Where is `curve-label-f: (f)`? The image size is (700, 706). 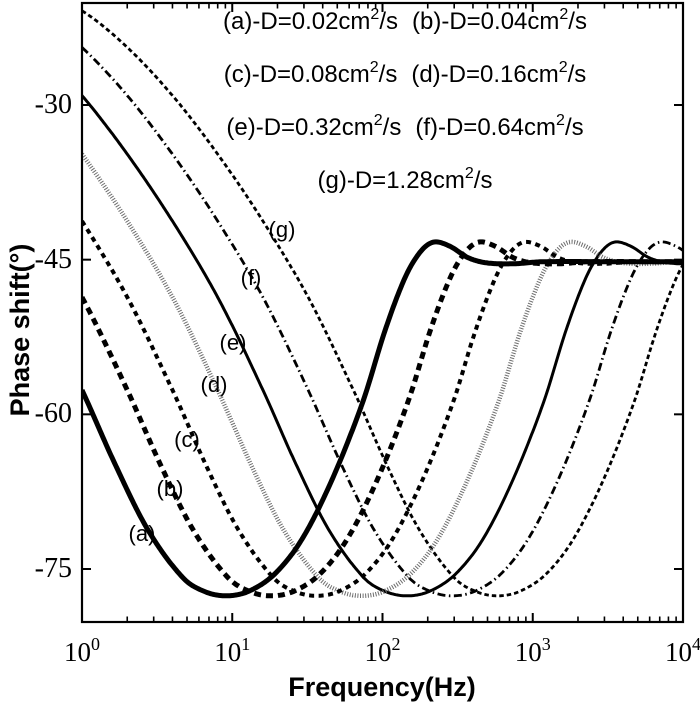
curve-label-f: (f) is located at coordinates (251, 277).